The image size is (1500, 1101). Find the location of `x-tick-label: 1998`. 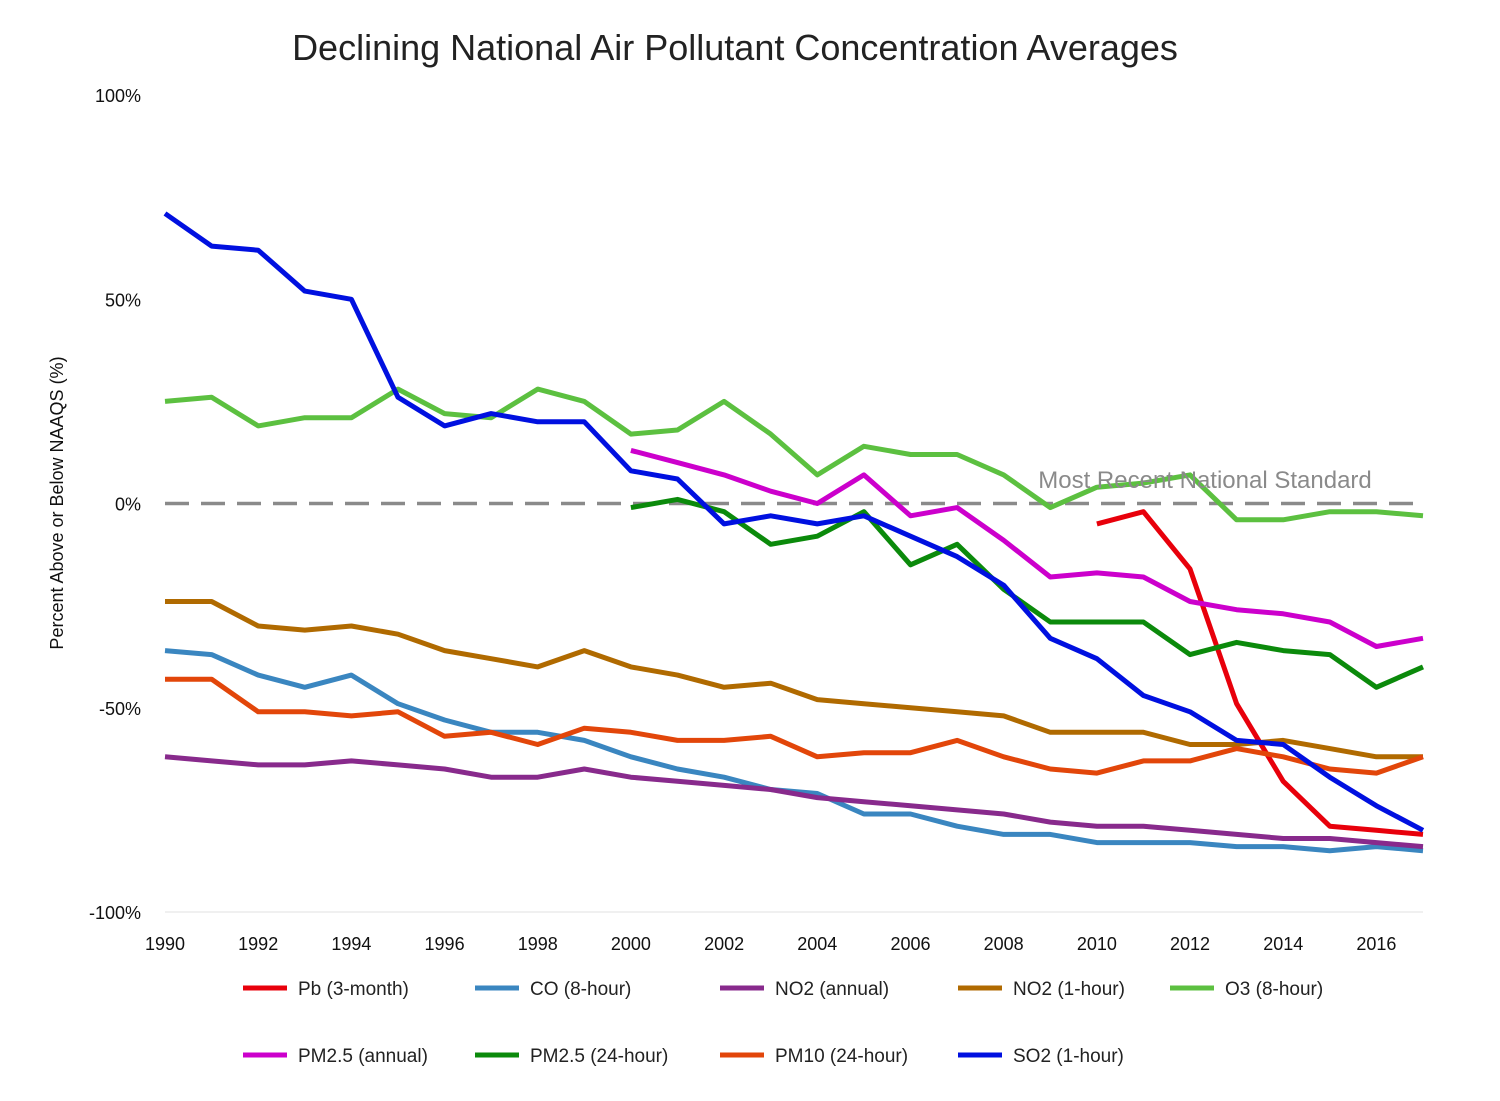

x-tick-label: 1998 is located at coordinates (538, 944).